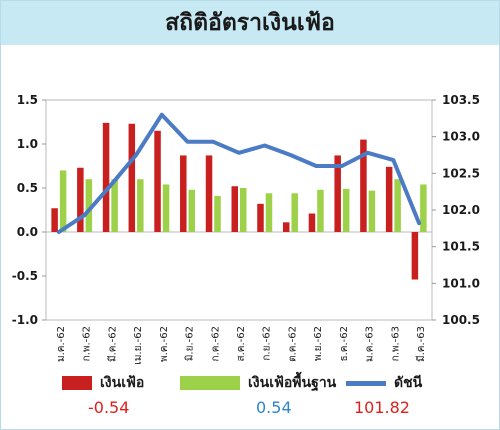  What do you see at coordinates (138, 345) in the screenshot?
I see `x-tick-label: เม.ย.-62` at bounding box center [138, 345].